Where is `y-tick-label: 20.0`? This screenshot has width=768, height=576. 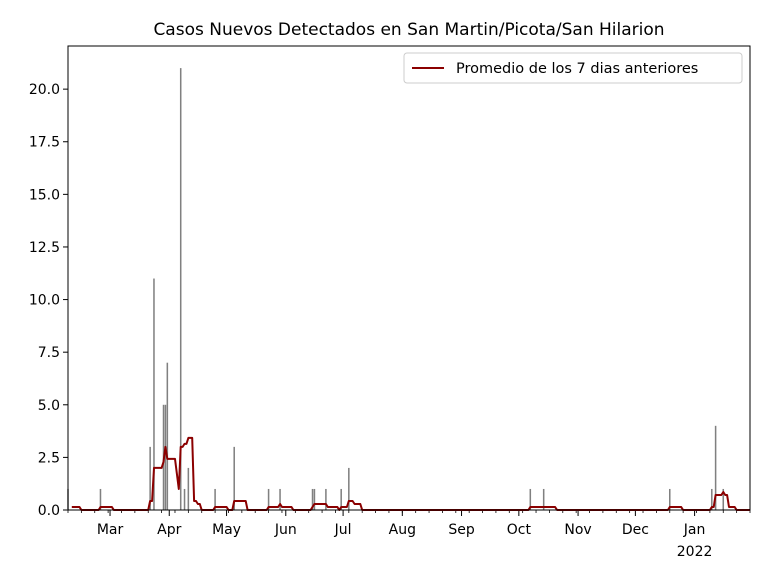 y-tick-label: 20.0 is located at coordinates (44, 90).